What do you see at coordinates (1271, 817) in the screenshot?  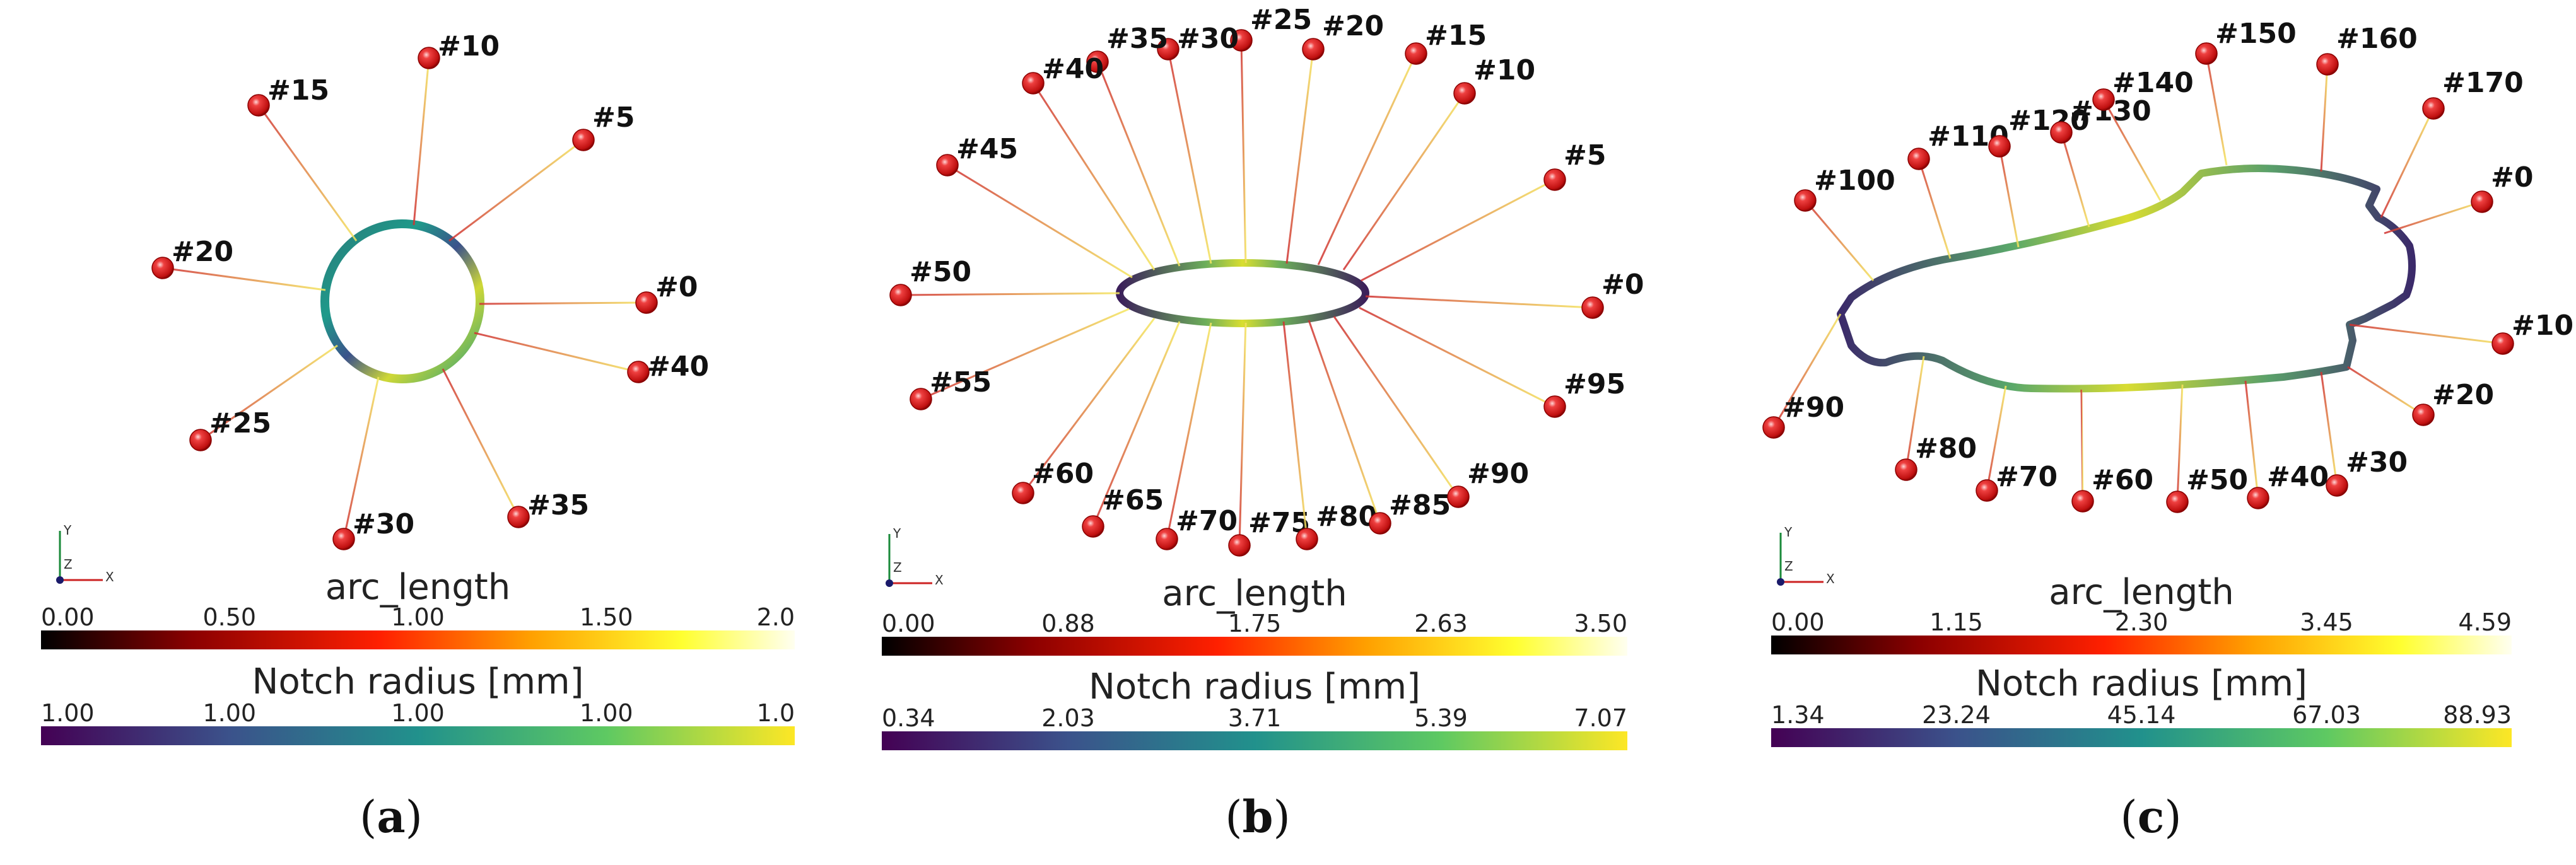 I see `panel-captions: (a) (b) (c)` at bounding box center [1271, 817].